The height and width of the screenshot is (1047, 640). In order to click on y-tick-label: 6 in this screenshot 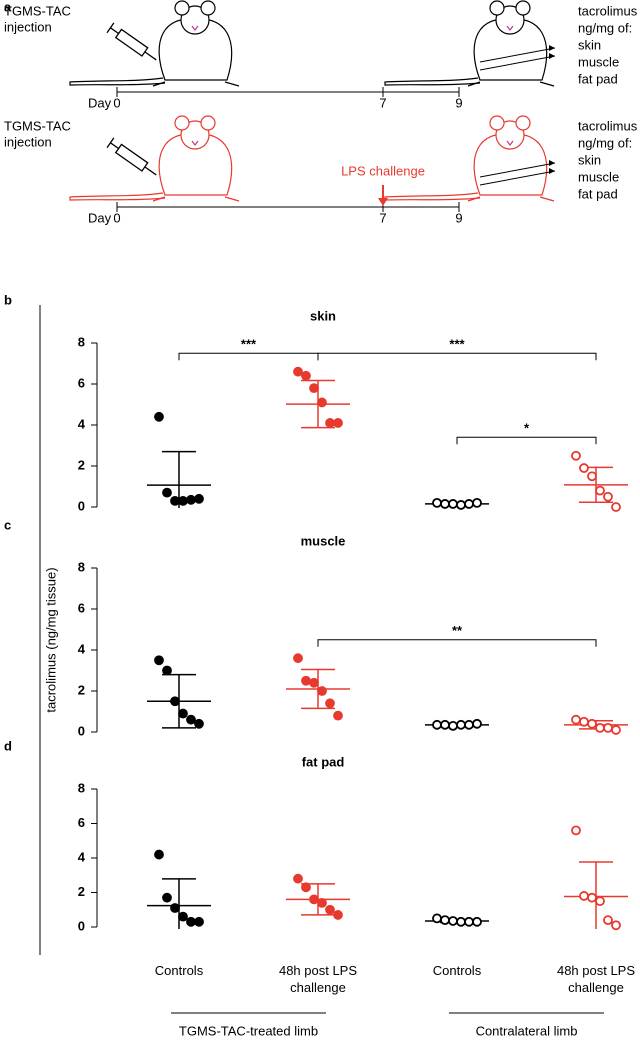, I will do `click(81, 607)`.